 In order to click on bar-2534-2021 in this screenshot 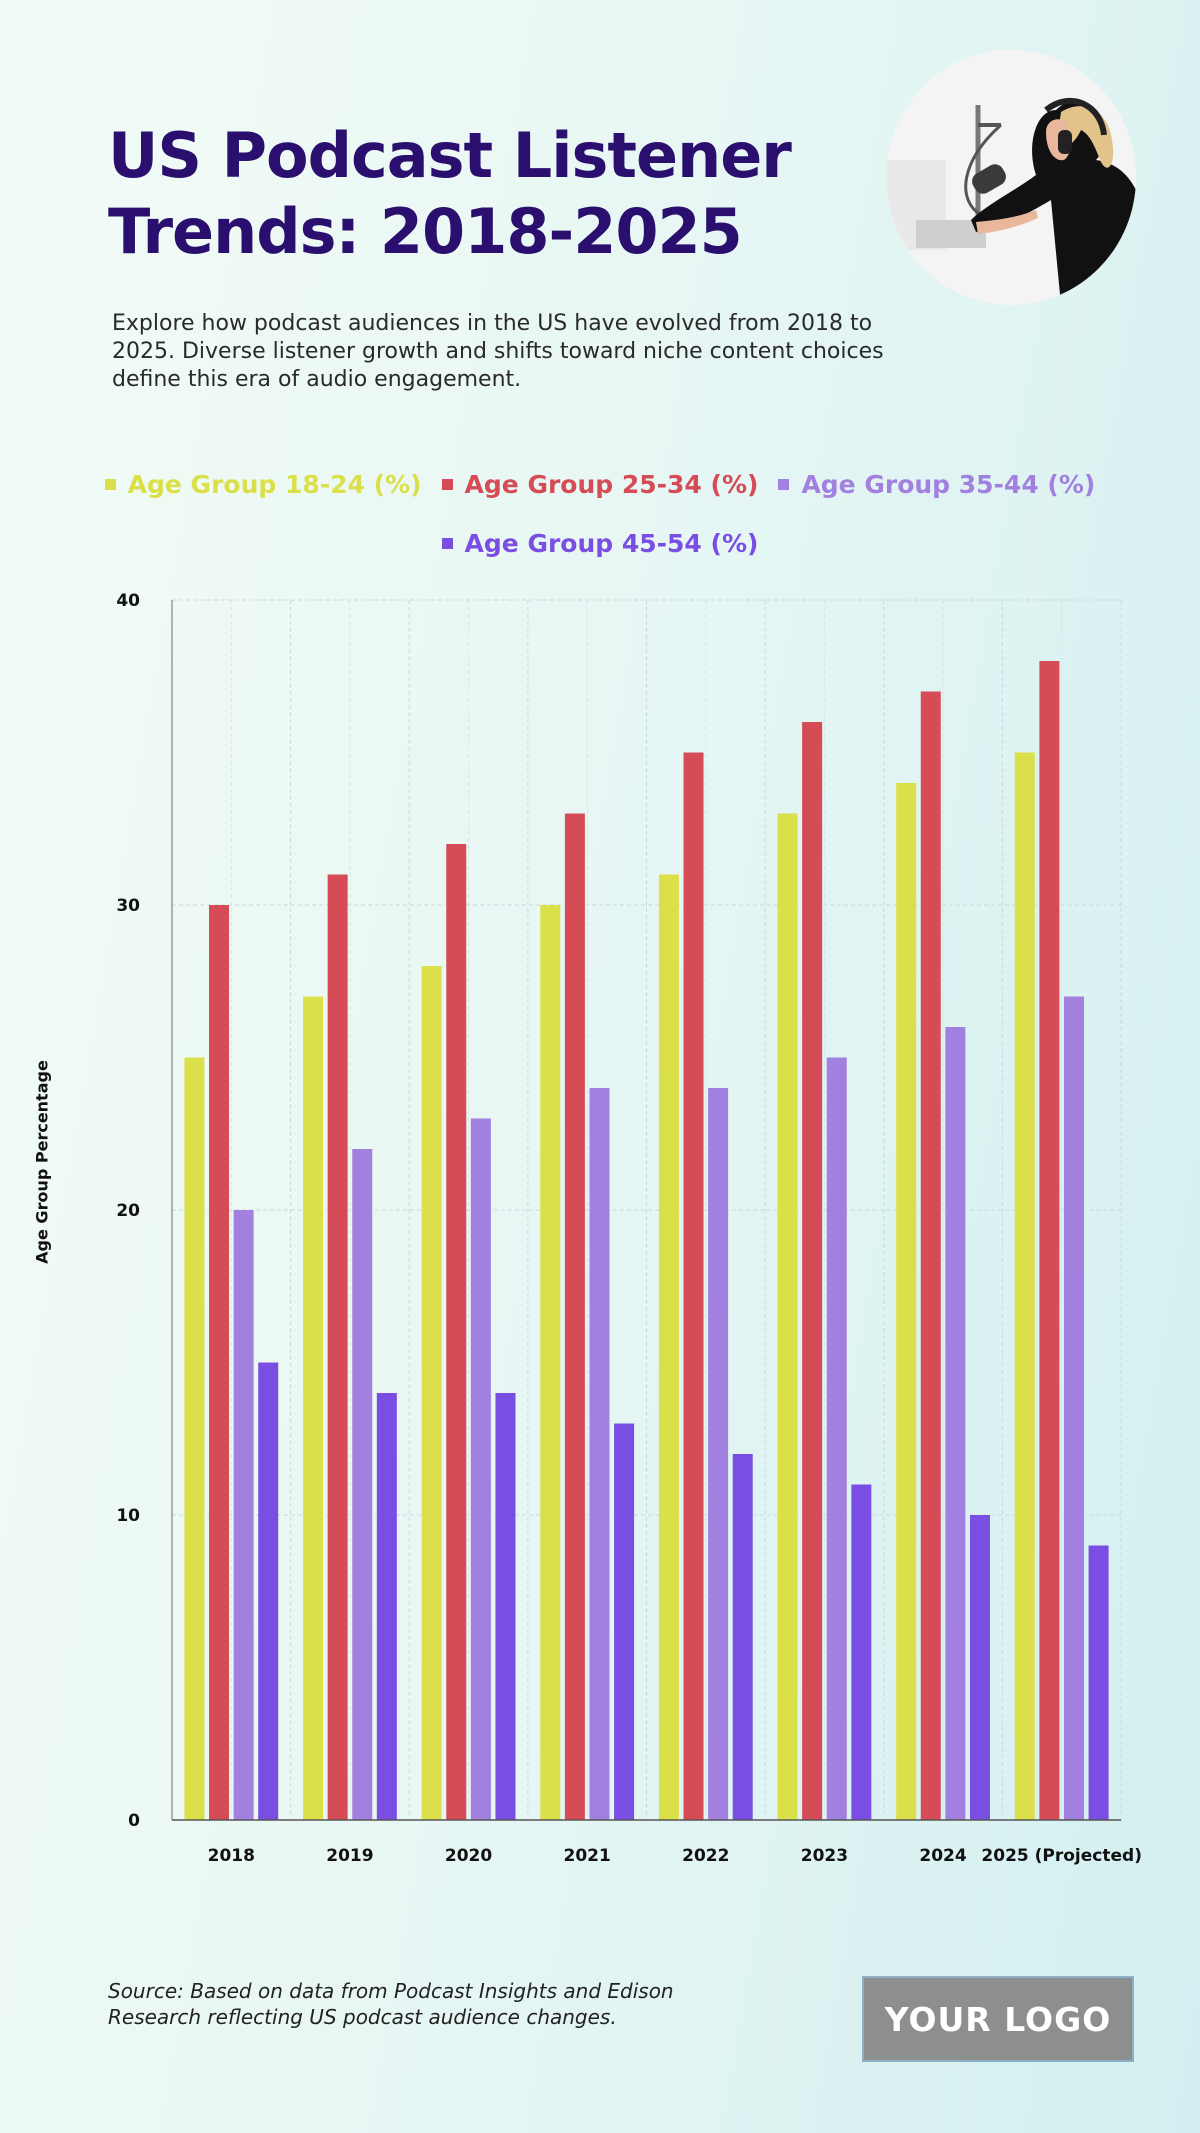, I will do `click(574, 1316)`.